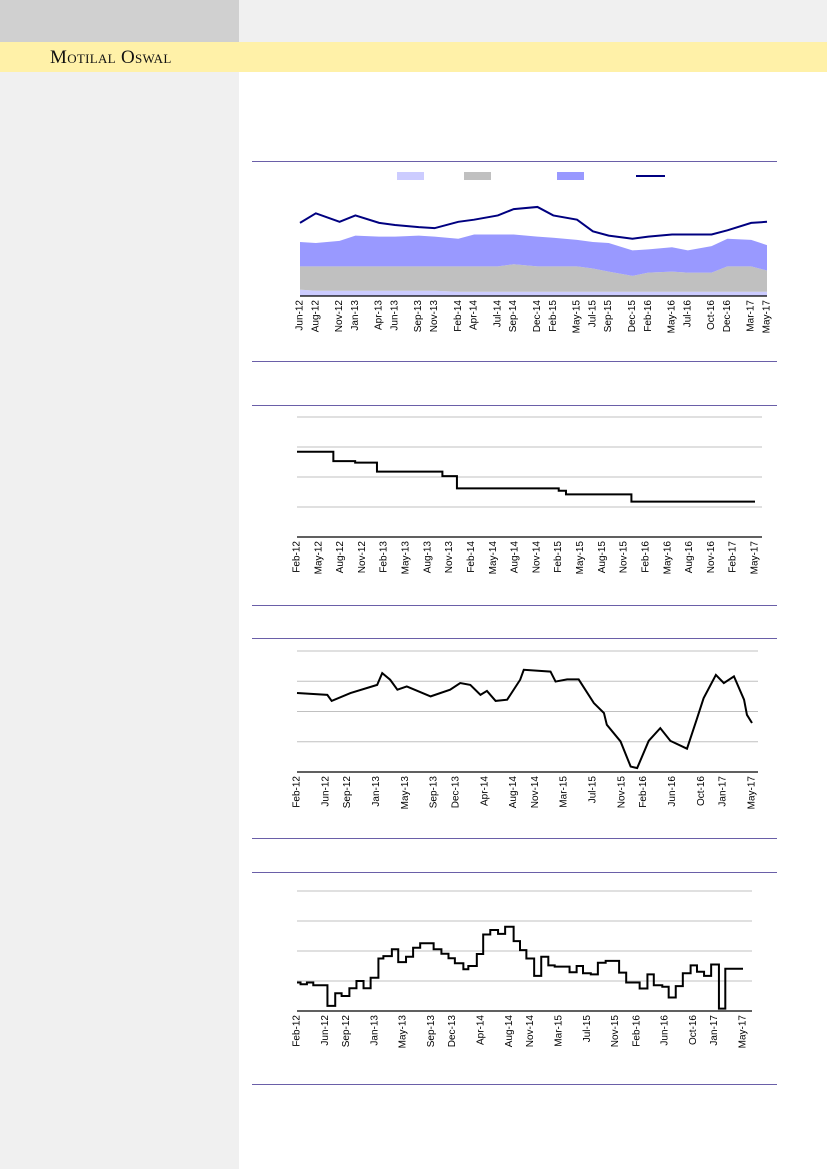 The image size is (827, 1169). What do you see at coordinates (689, 557) in the screenshot?
I see `x-tick-label: Aug-16` at bounding box center [689, 557].